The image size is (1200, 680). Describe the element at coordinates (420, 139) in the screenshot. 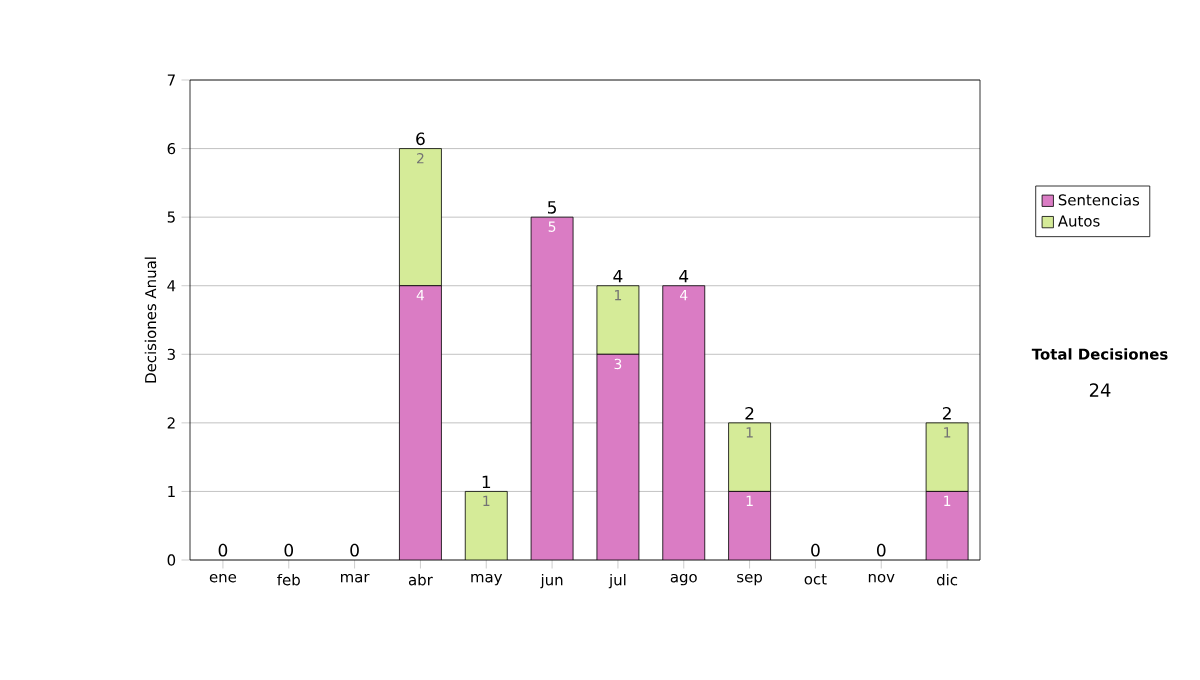

I see `total-label: 6` at that location.